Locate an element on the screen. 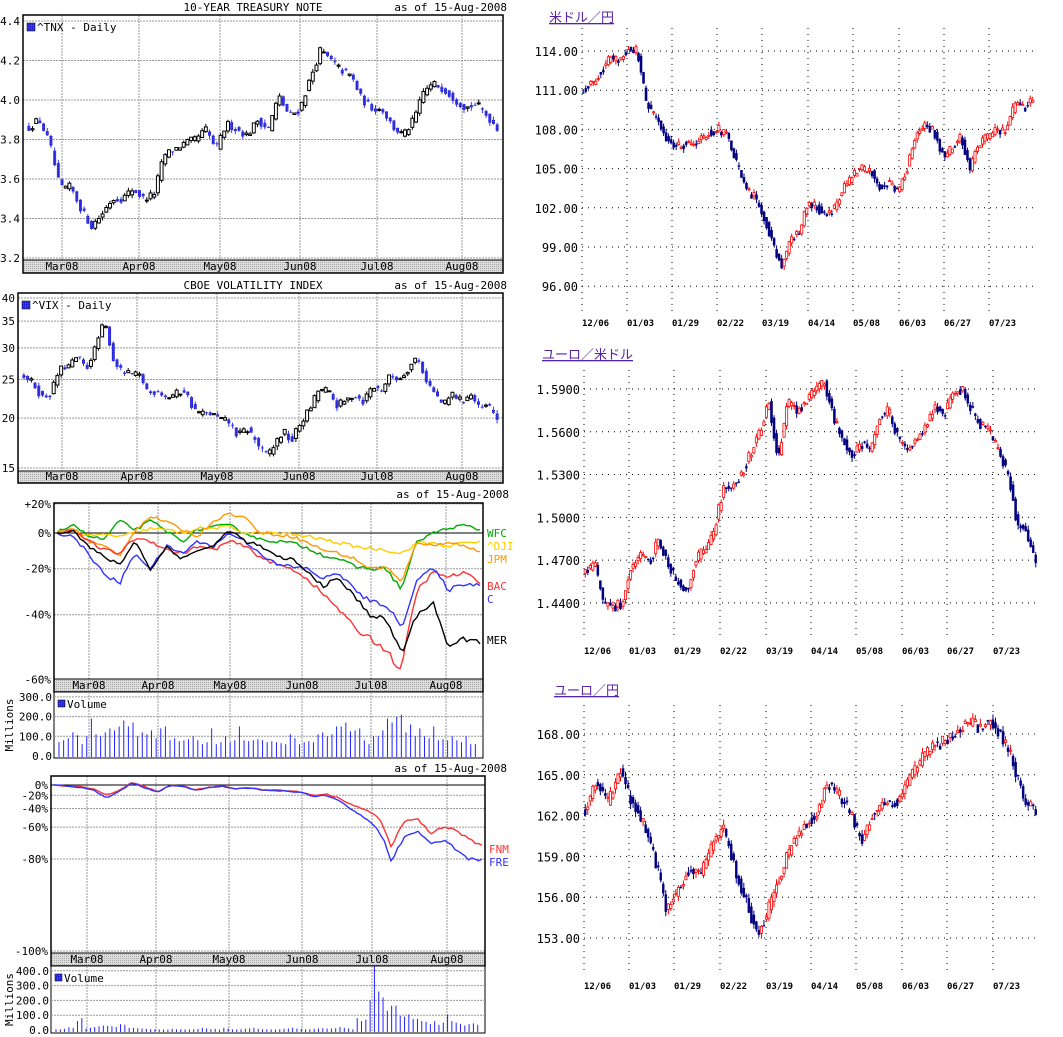 The image size is (1063, 1037). eurusd-title: ユーロ／米ドル is located at coordinates (587, 355).